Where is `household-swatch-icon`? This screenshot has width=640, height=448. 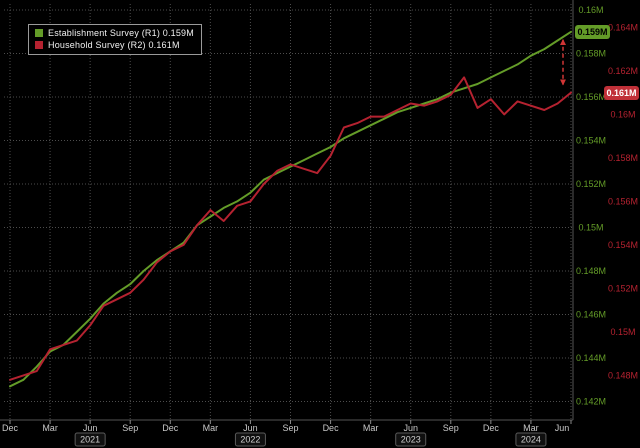 household-swatch-icon is located at coordinates (39, 45).